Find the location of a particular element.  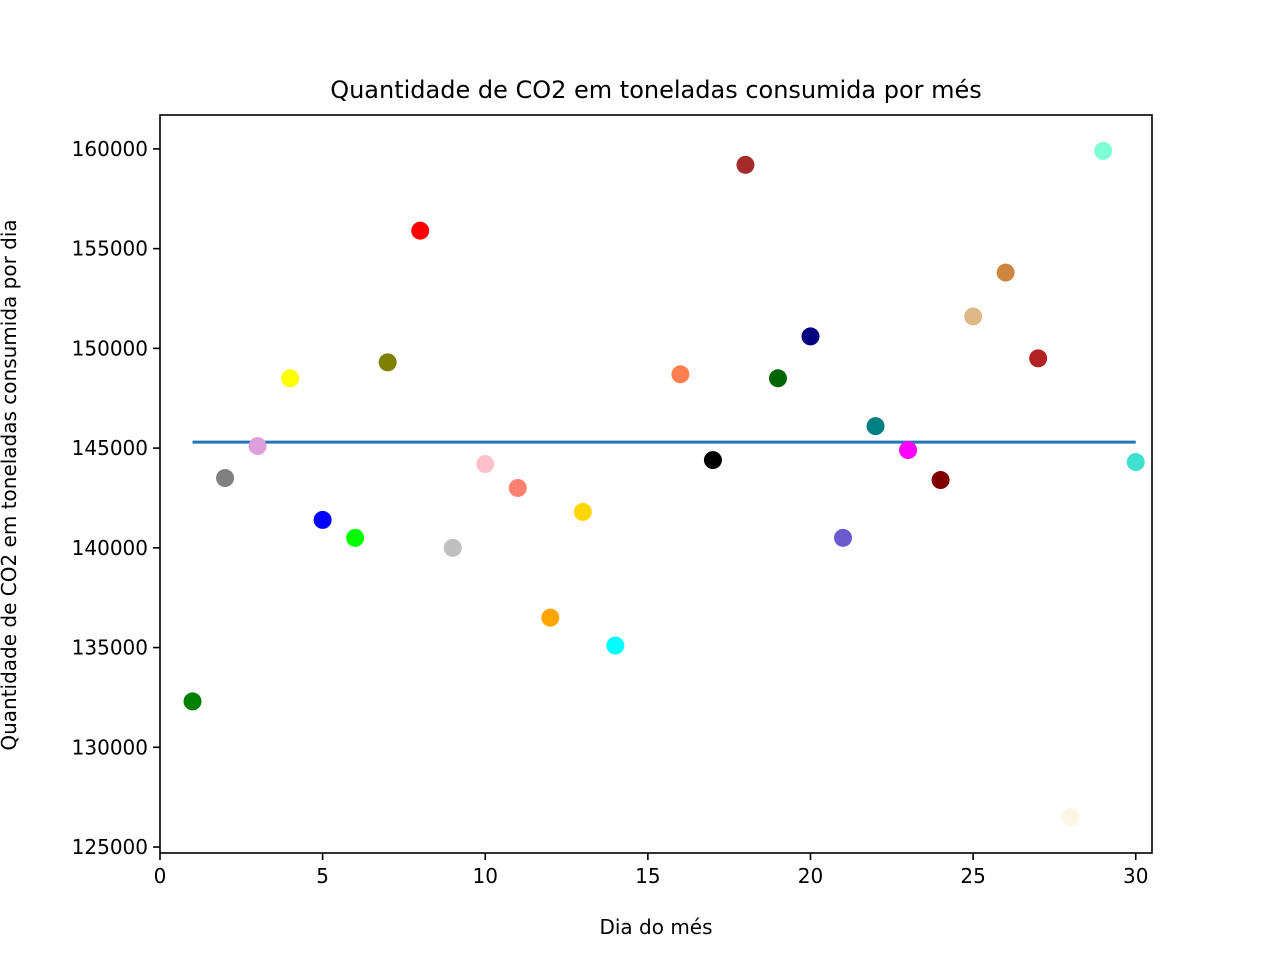

x-tick-label: 20 is located at coordinates (810, 876).